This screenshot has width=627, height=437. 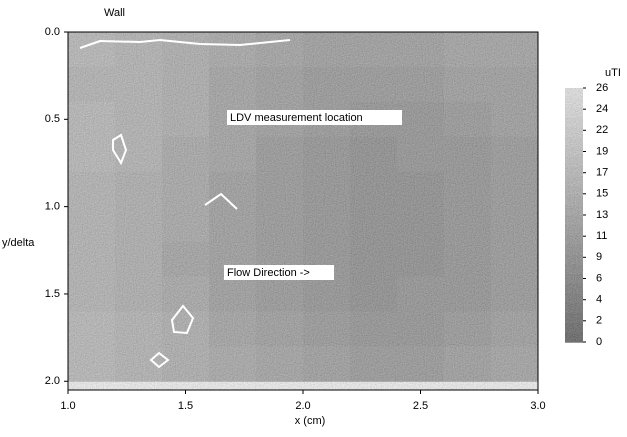 I want to click on x-tick-label: 1.5, so click(x=185, y=406).